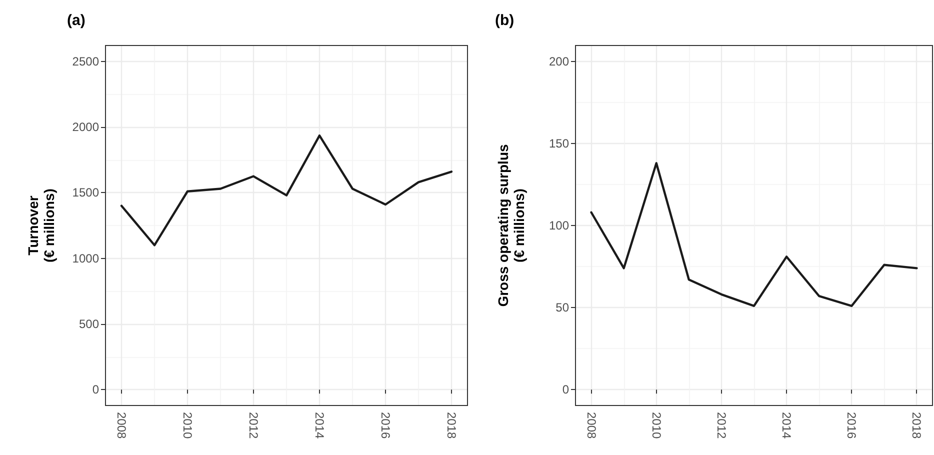 Image resolution: width=934 pixels, height=455 pixels. What do you see at coordinates (86, 193) in the screenshot?
I see `y-tick-label: 1500` at bounding box center [86, 193].